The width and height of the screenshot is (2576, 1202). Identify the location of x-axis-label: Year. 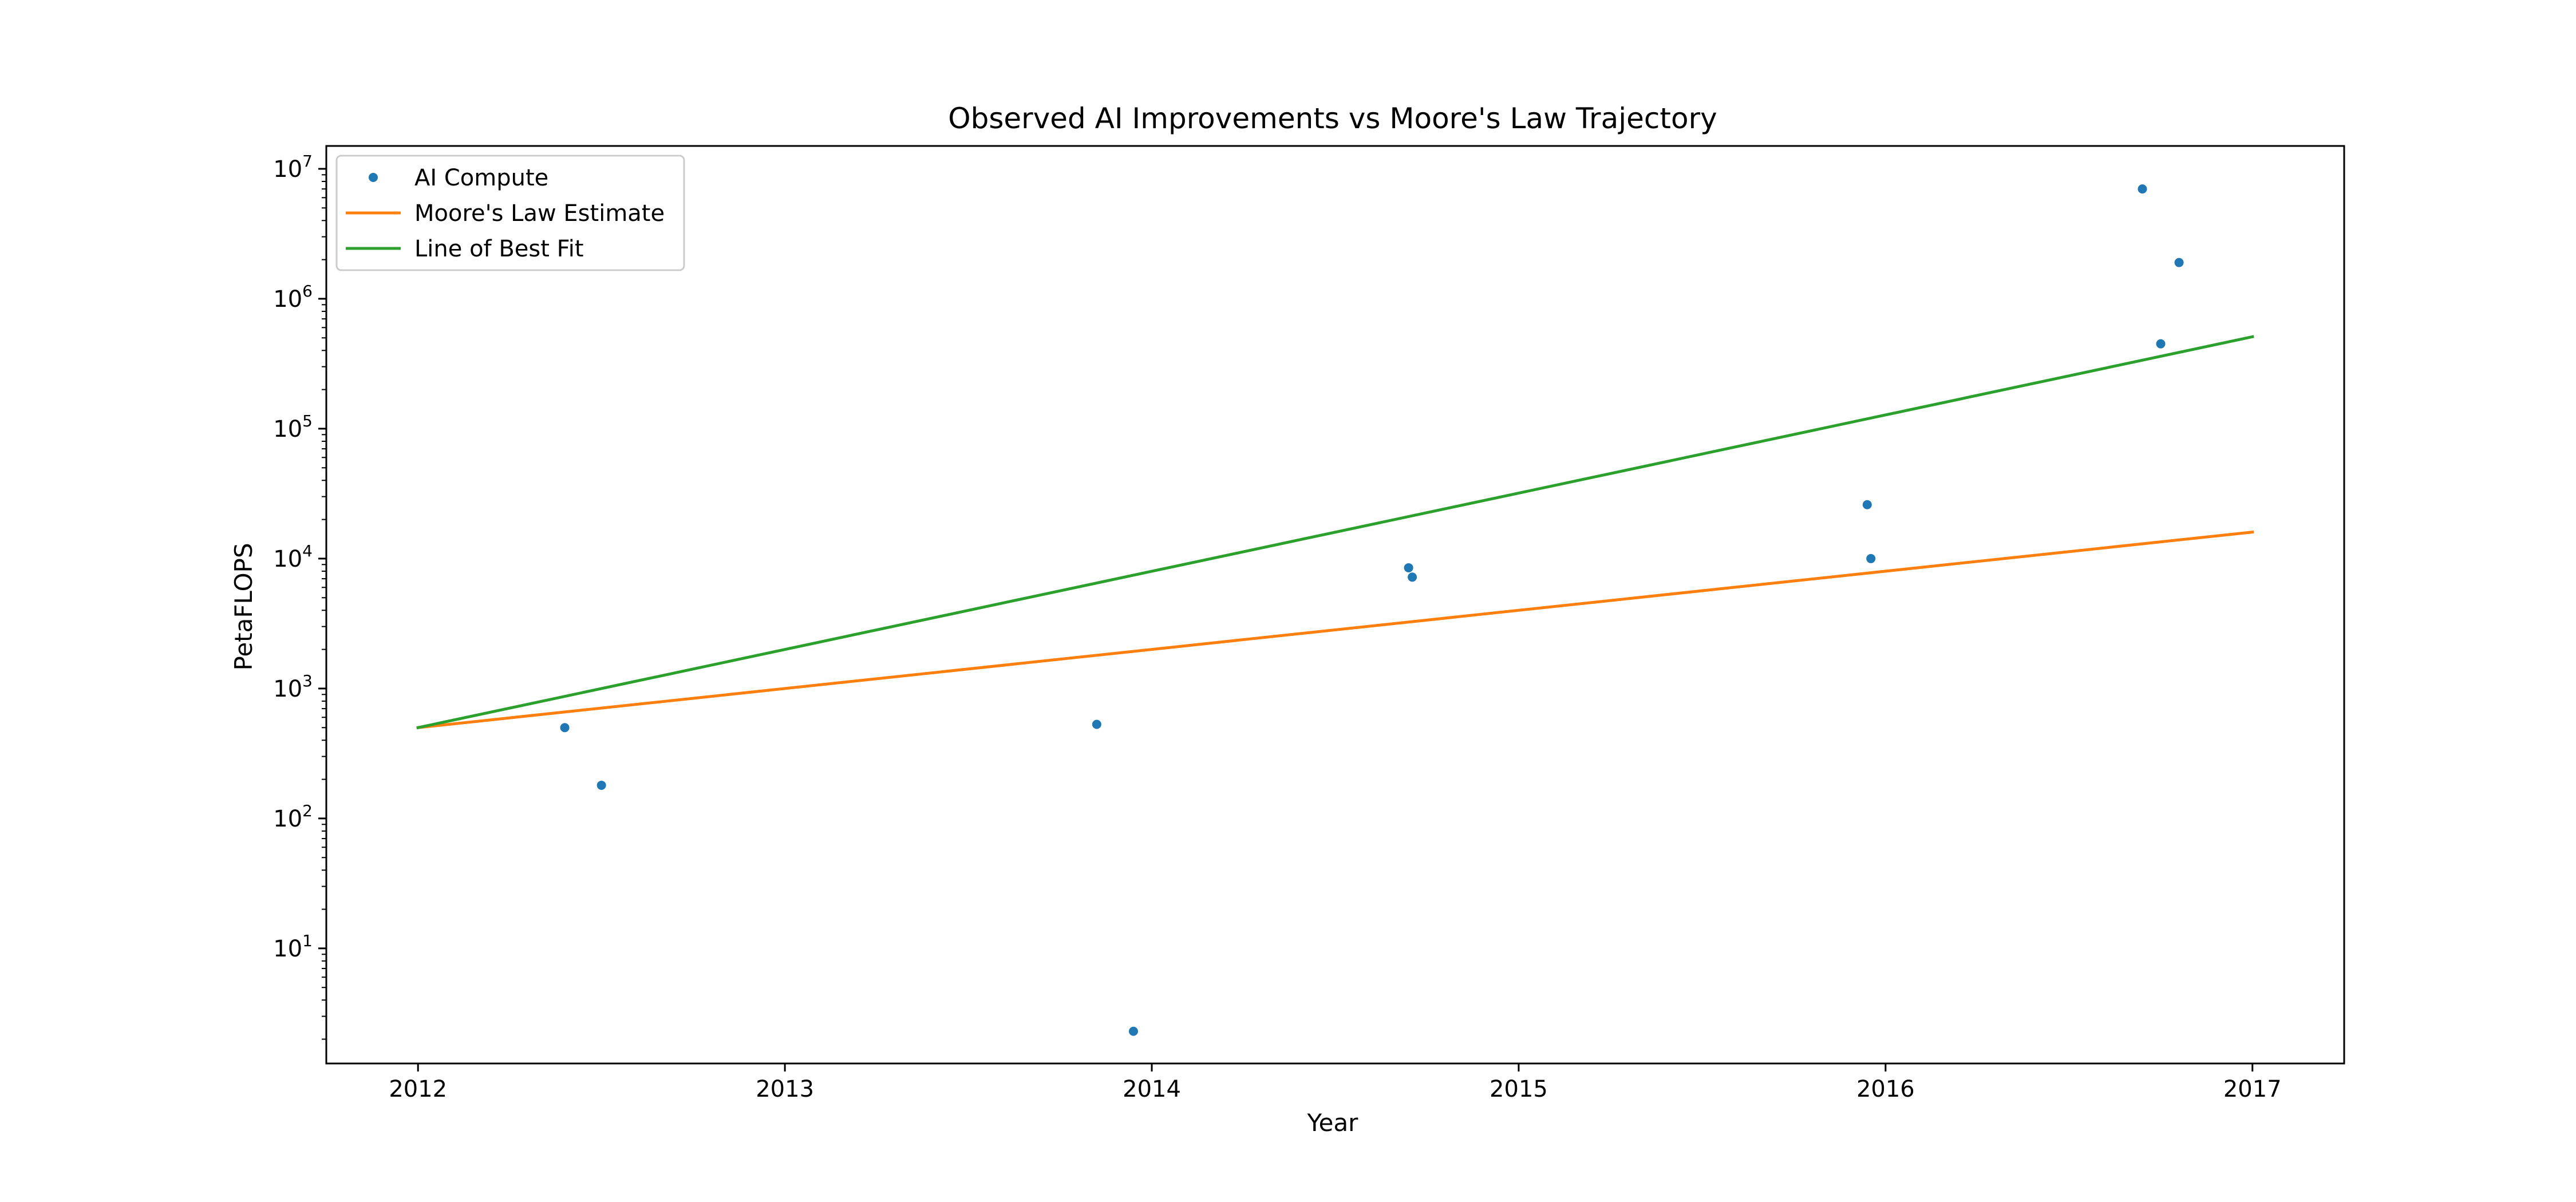
(1333, 1123).